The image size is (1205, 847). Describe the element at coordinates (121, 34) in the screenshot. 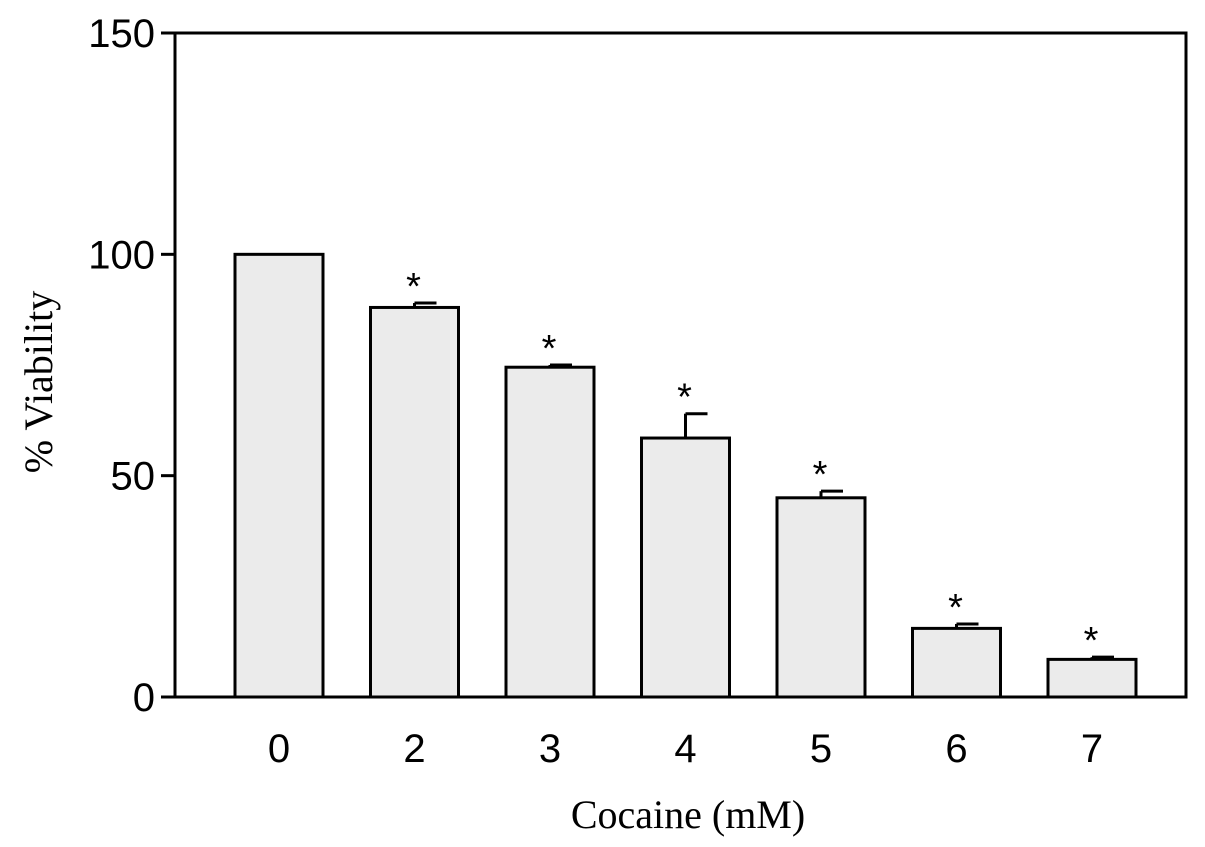

I see `y-tick-label: 150` at that location.